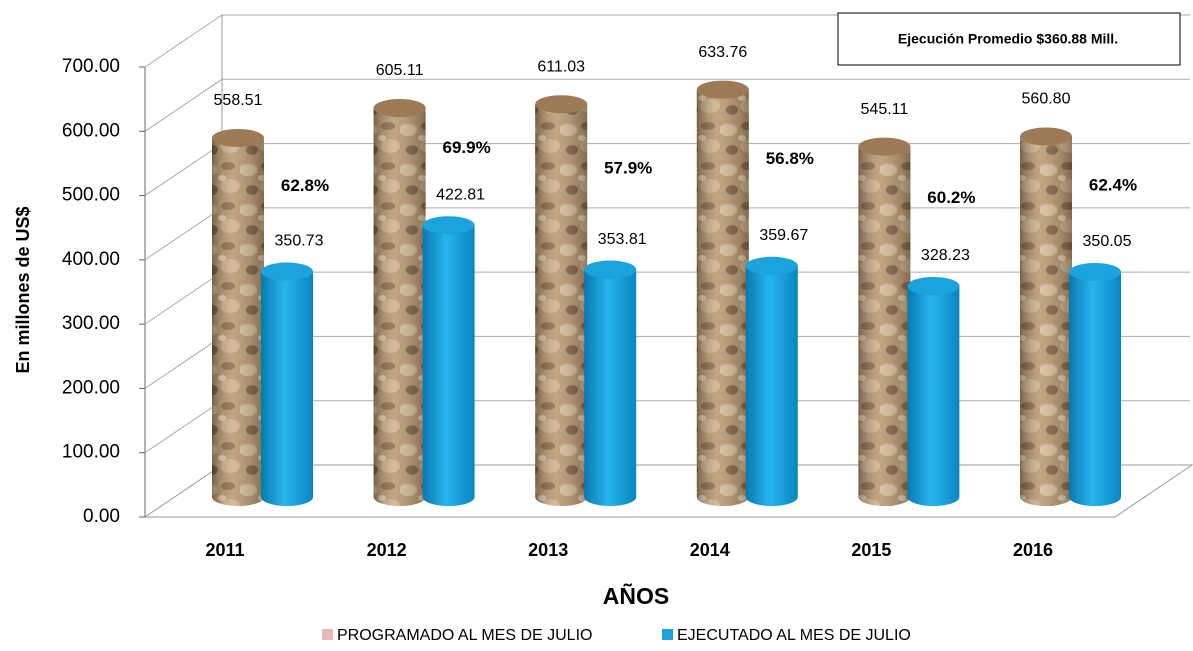 The image size is (1193, 651). What do you see at coordinates (710, 550) in the screenshot?
I see `x-tick-label: 2014` at bounding box center [710, 550].